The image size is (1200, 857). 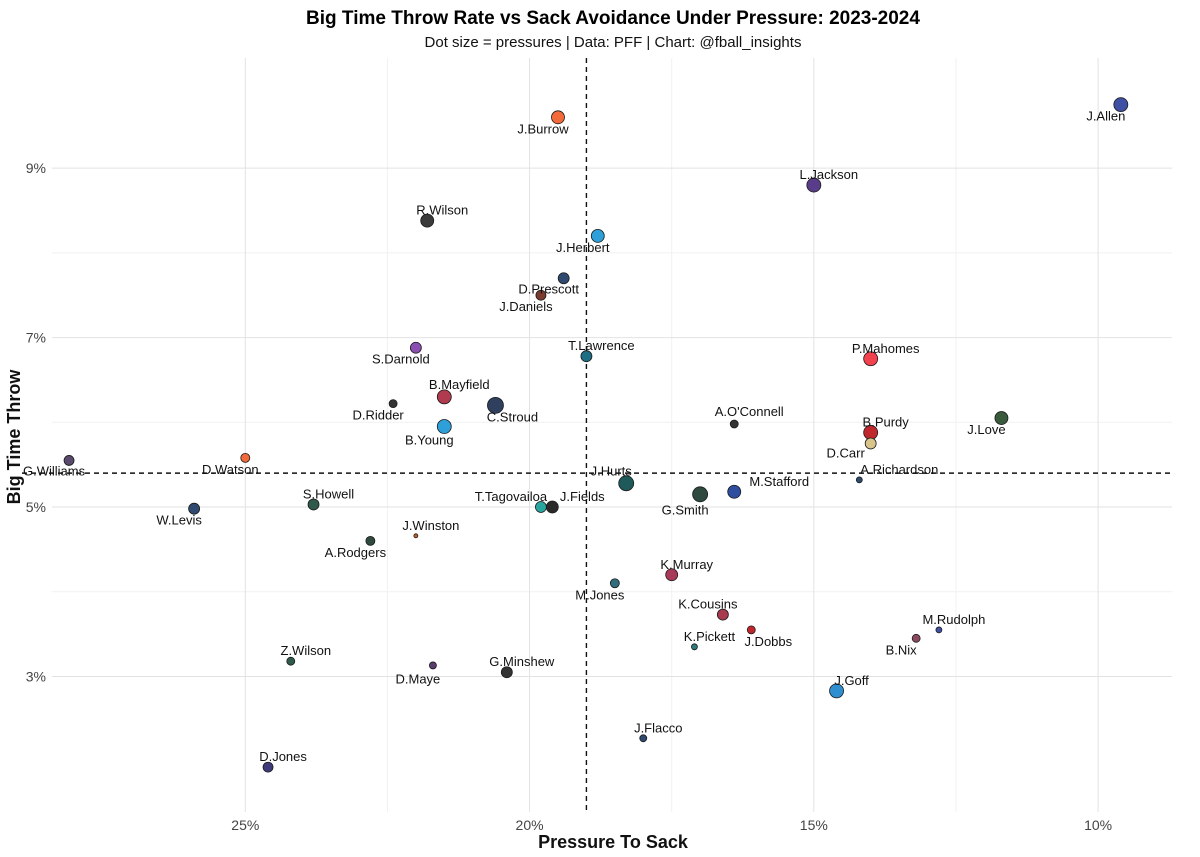 I want to click on point-d-maye, so click(x=433, y=665).